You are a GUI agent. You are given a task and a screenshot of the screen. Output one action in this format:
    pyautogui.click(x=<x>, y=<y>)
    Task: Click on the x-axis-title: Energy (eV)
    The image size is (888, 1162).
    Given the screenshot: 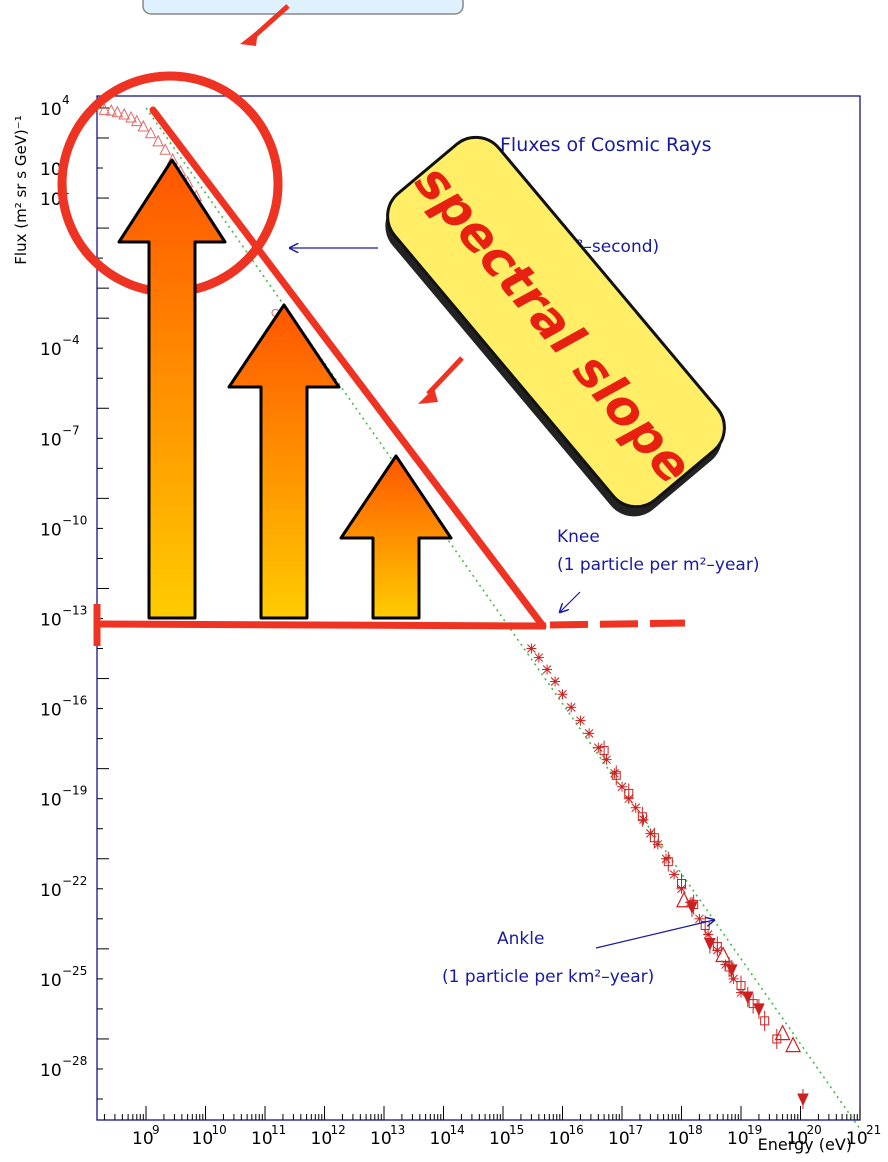 What is the action you would take?
    pyautogui.click(x=805, y=1144)
    